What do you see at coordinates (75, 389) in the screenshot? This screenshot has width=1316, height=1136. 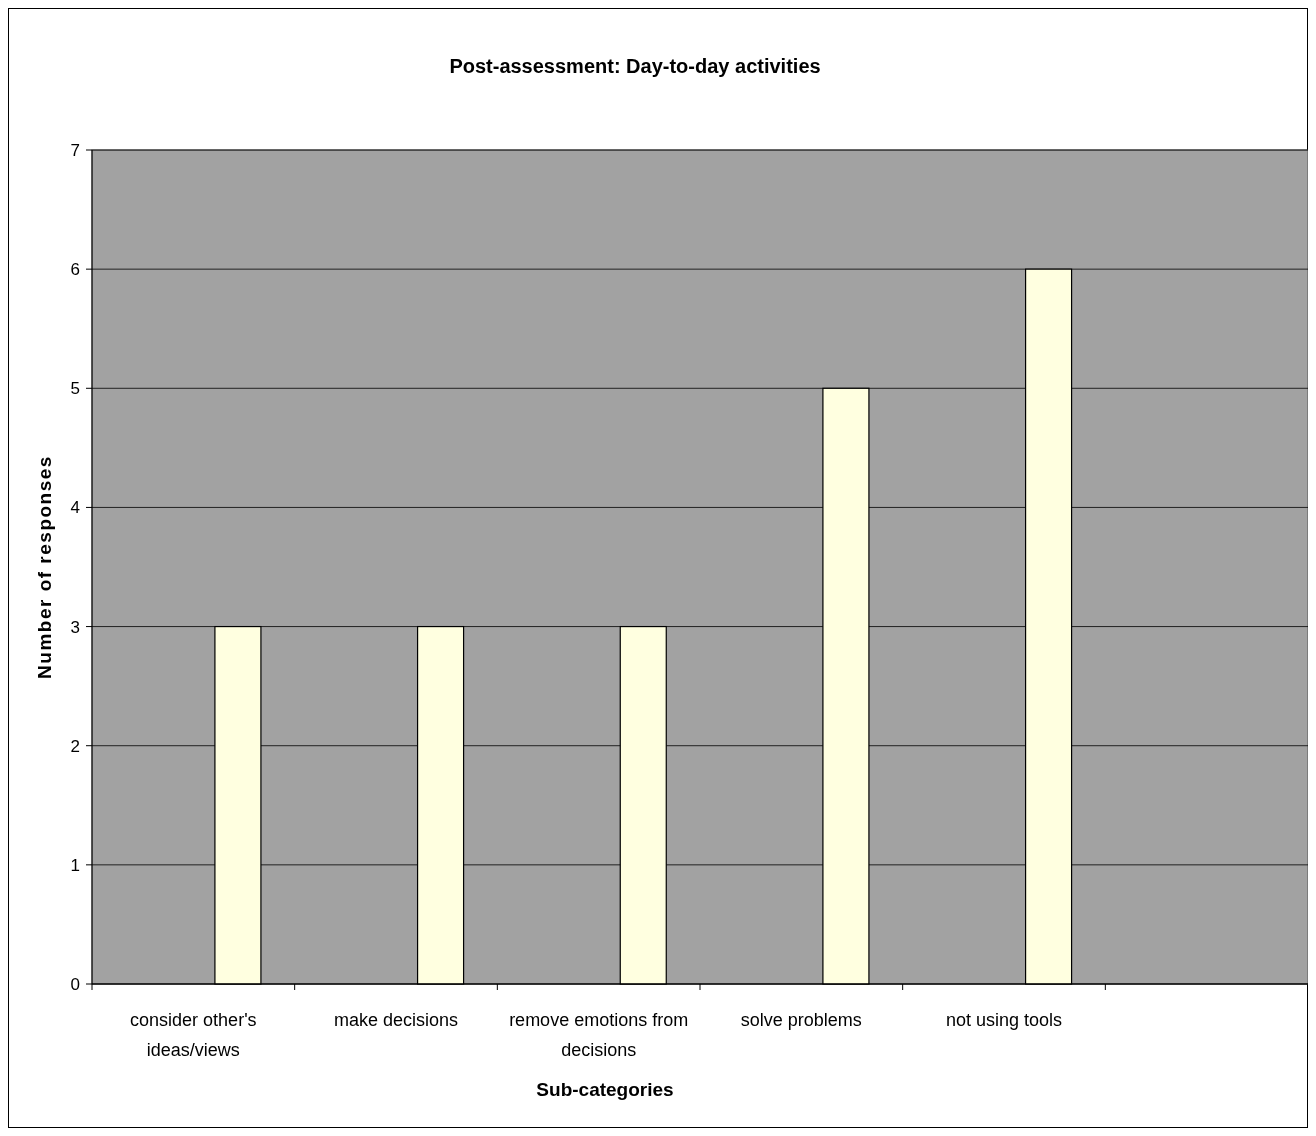 I see `y-tick-label: 5` at bounding box center [75, 389].